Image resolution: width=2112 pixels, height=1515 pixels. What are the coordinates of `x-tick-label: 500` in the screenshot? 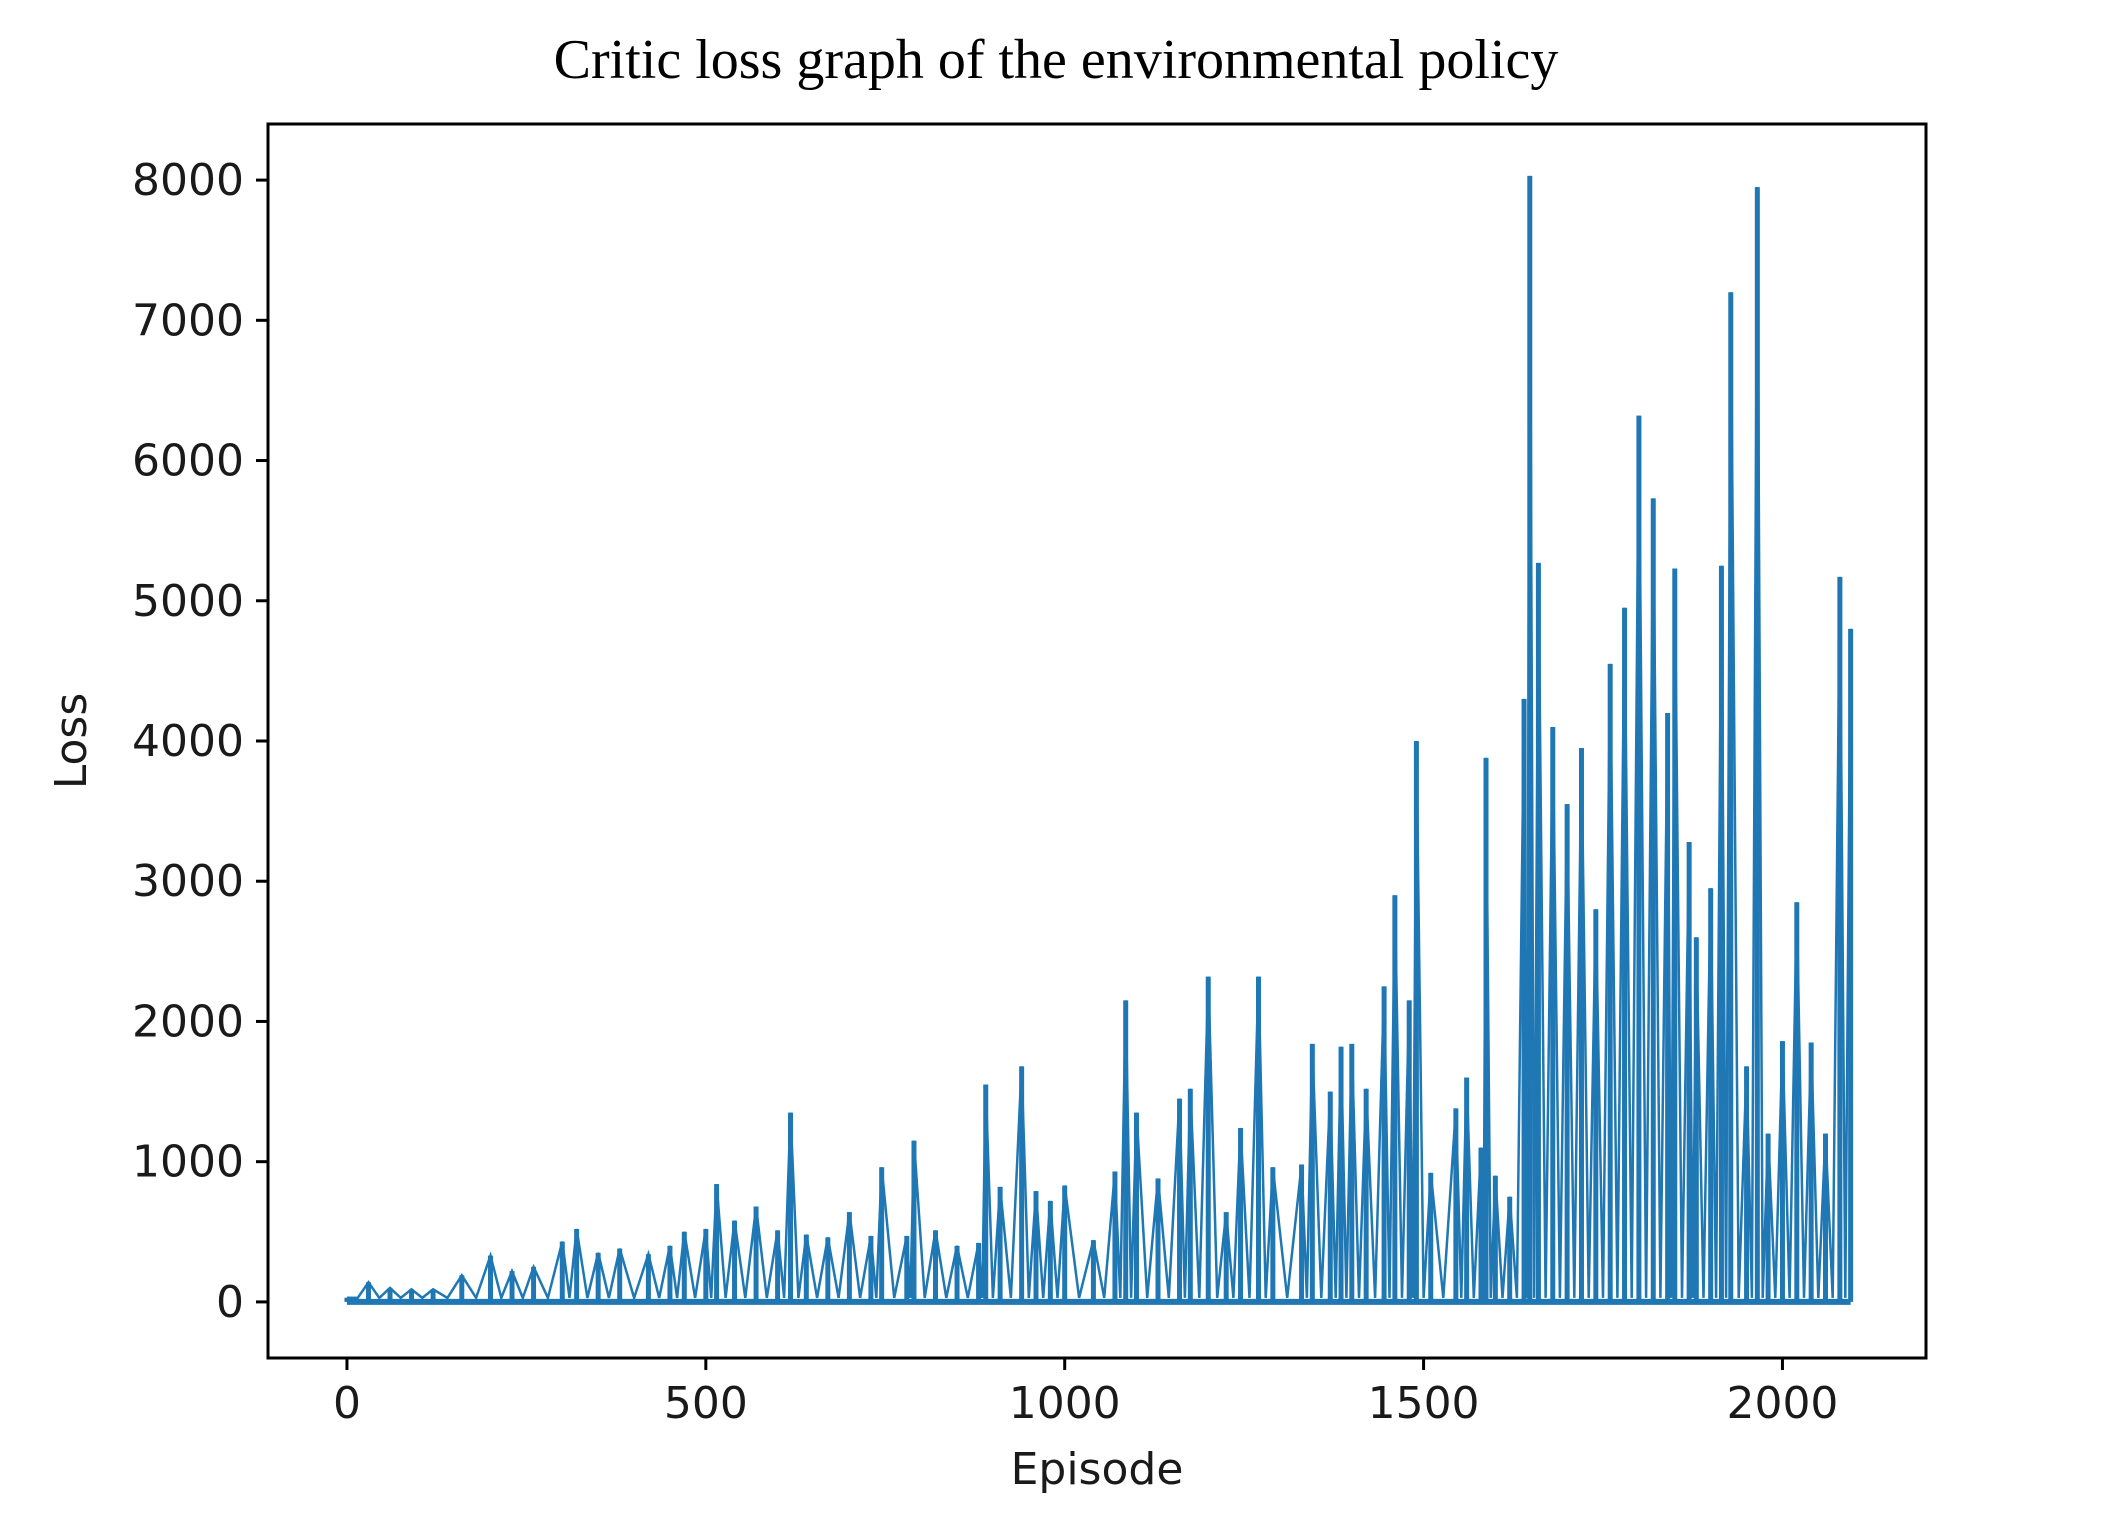 It's located at (706, 1403).